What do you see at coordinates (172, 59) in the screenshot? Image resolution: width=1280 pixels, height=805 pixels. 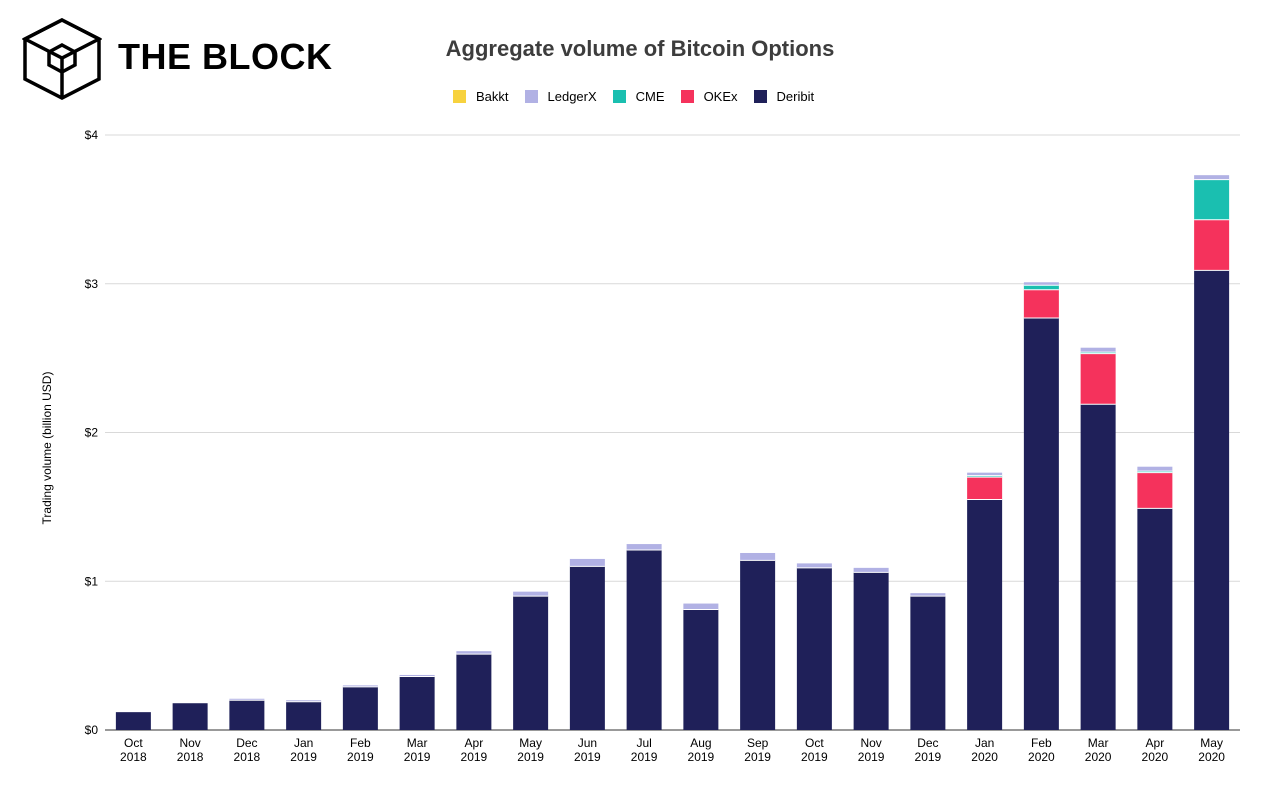 I see `brand-logo` at bounding box center [172, 59].